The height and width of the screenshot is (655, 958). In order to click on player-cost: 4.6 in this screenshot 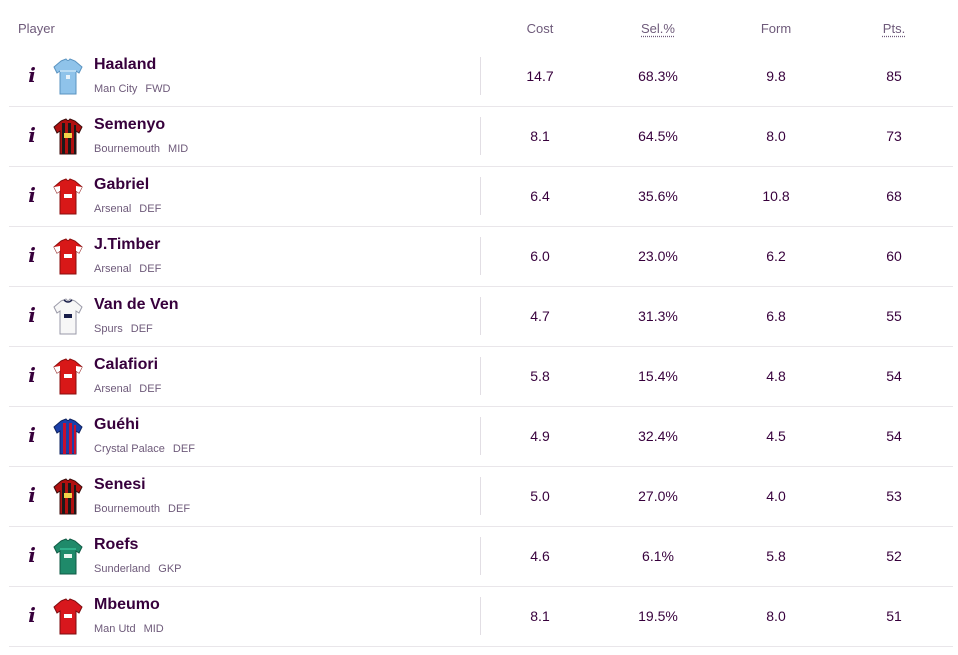, I will do `click(540, 556)`.